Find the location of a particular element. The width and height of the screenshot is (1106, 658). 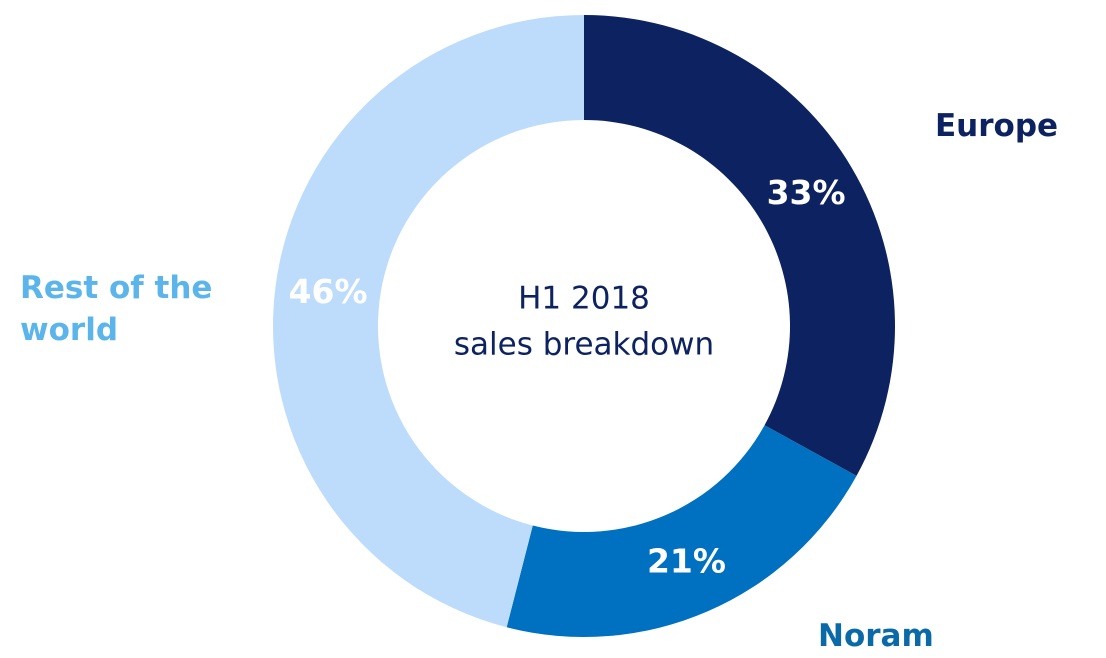

chart-subtitle: sales breakdown is located at coordinates (584, 345).